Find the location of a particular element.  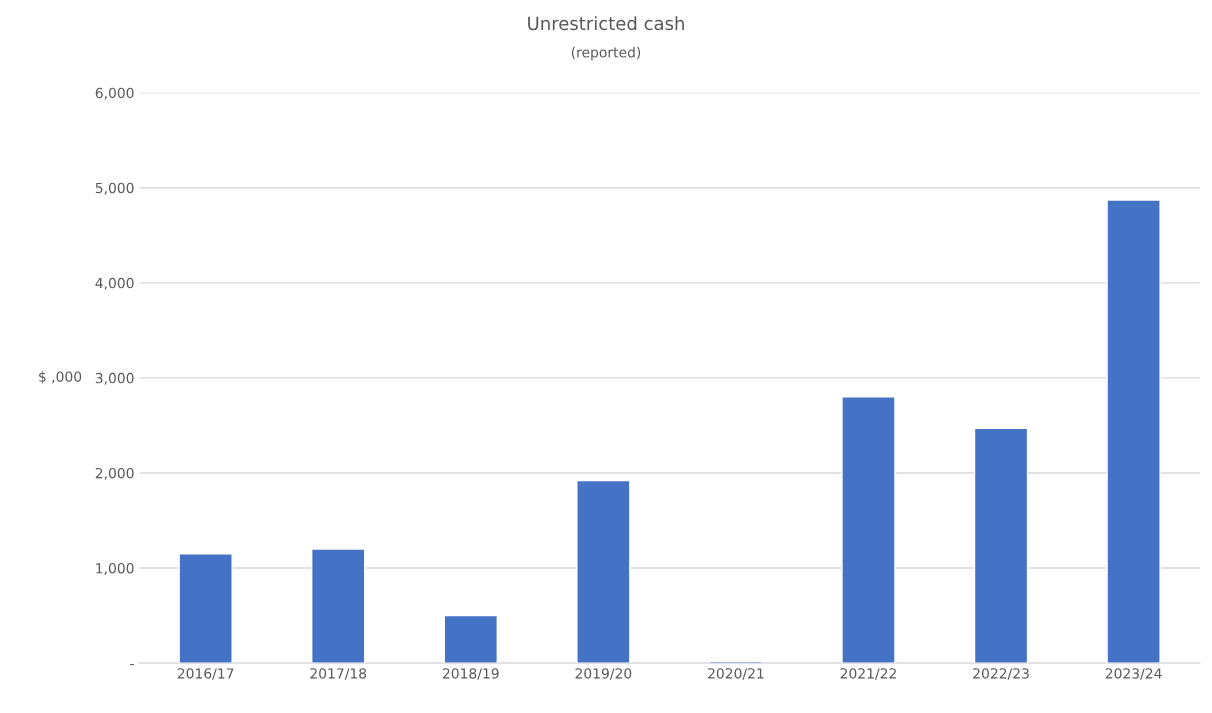

x-tick-label: 2016/17 is located at coordinates (205, 674).